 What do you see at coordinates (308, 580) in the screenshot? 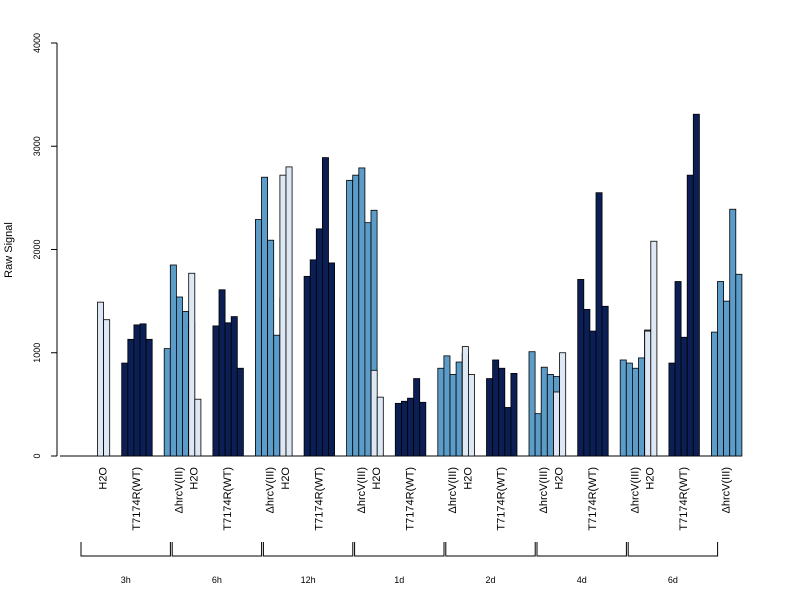
I see `group-label: 12h` at bounding box center [308, 580].